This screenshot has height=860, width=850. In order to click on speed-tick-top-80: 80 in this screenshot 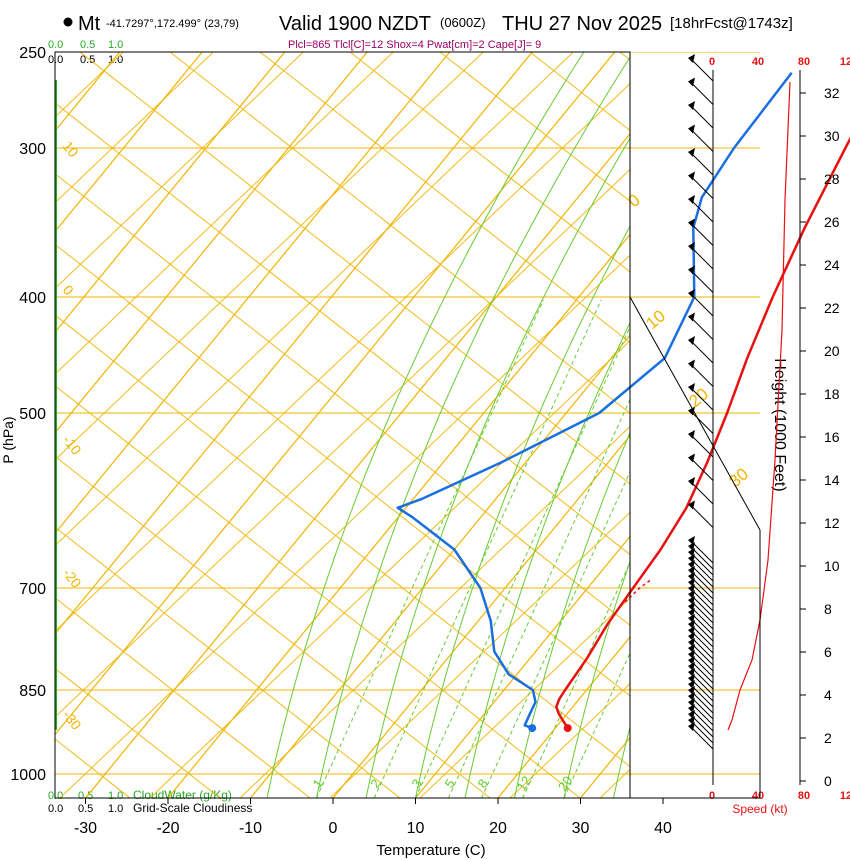, I will do `click(804, 62)`.